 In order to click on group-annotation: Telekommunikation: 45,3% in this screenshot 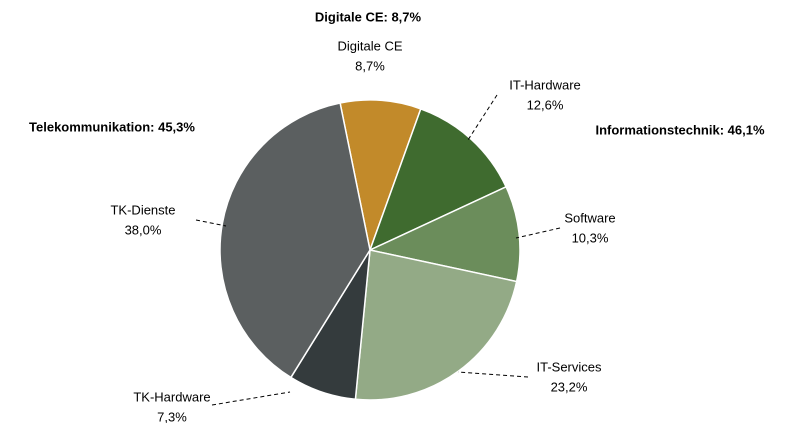, I will do `click(112, 126)`.